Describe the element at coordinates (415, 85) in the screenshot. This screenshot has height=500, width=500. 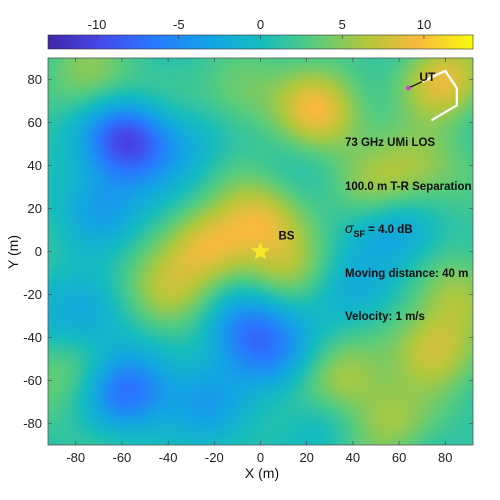
I see `ut-direction-arrow` at that location.